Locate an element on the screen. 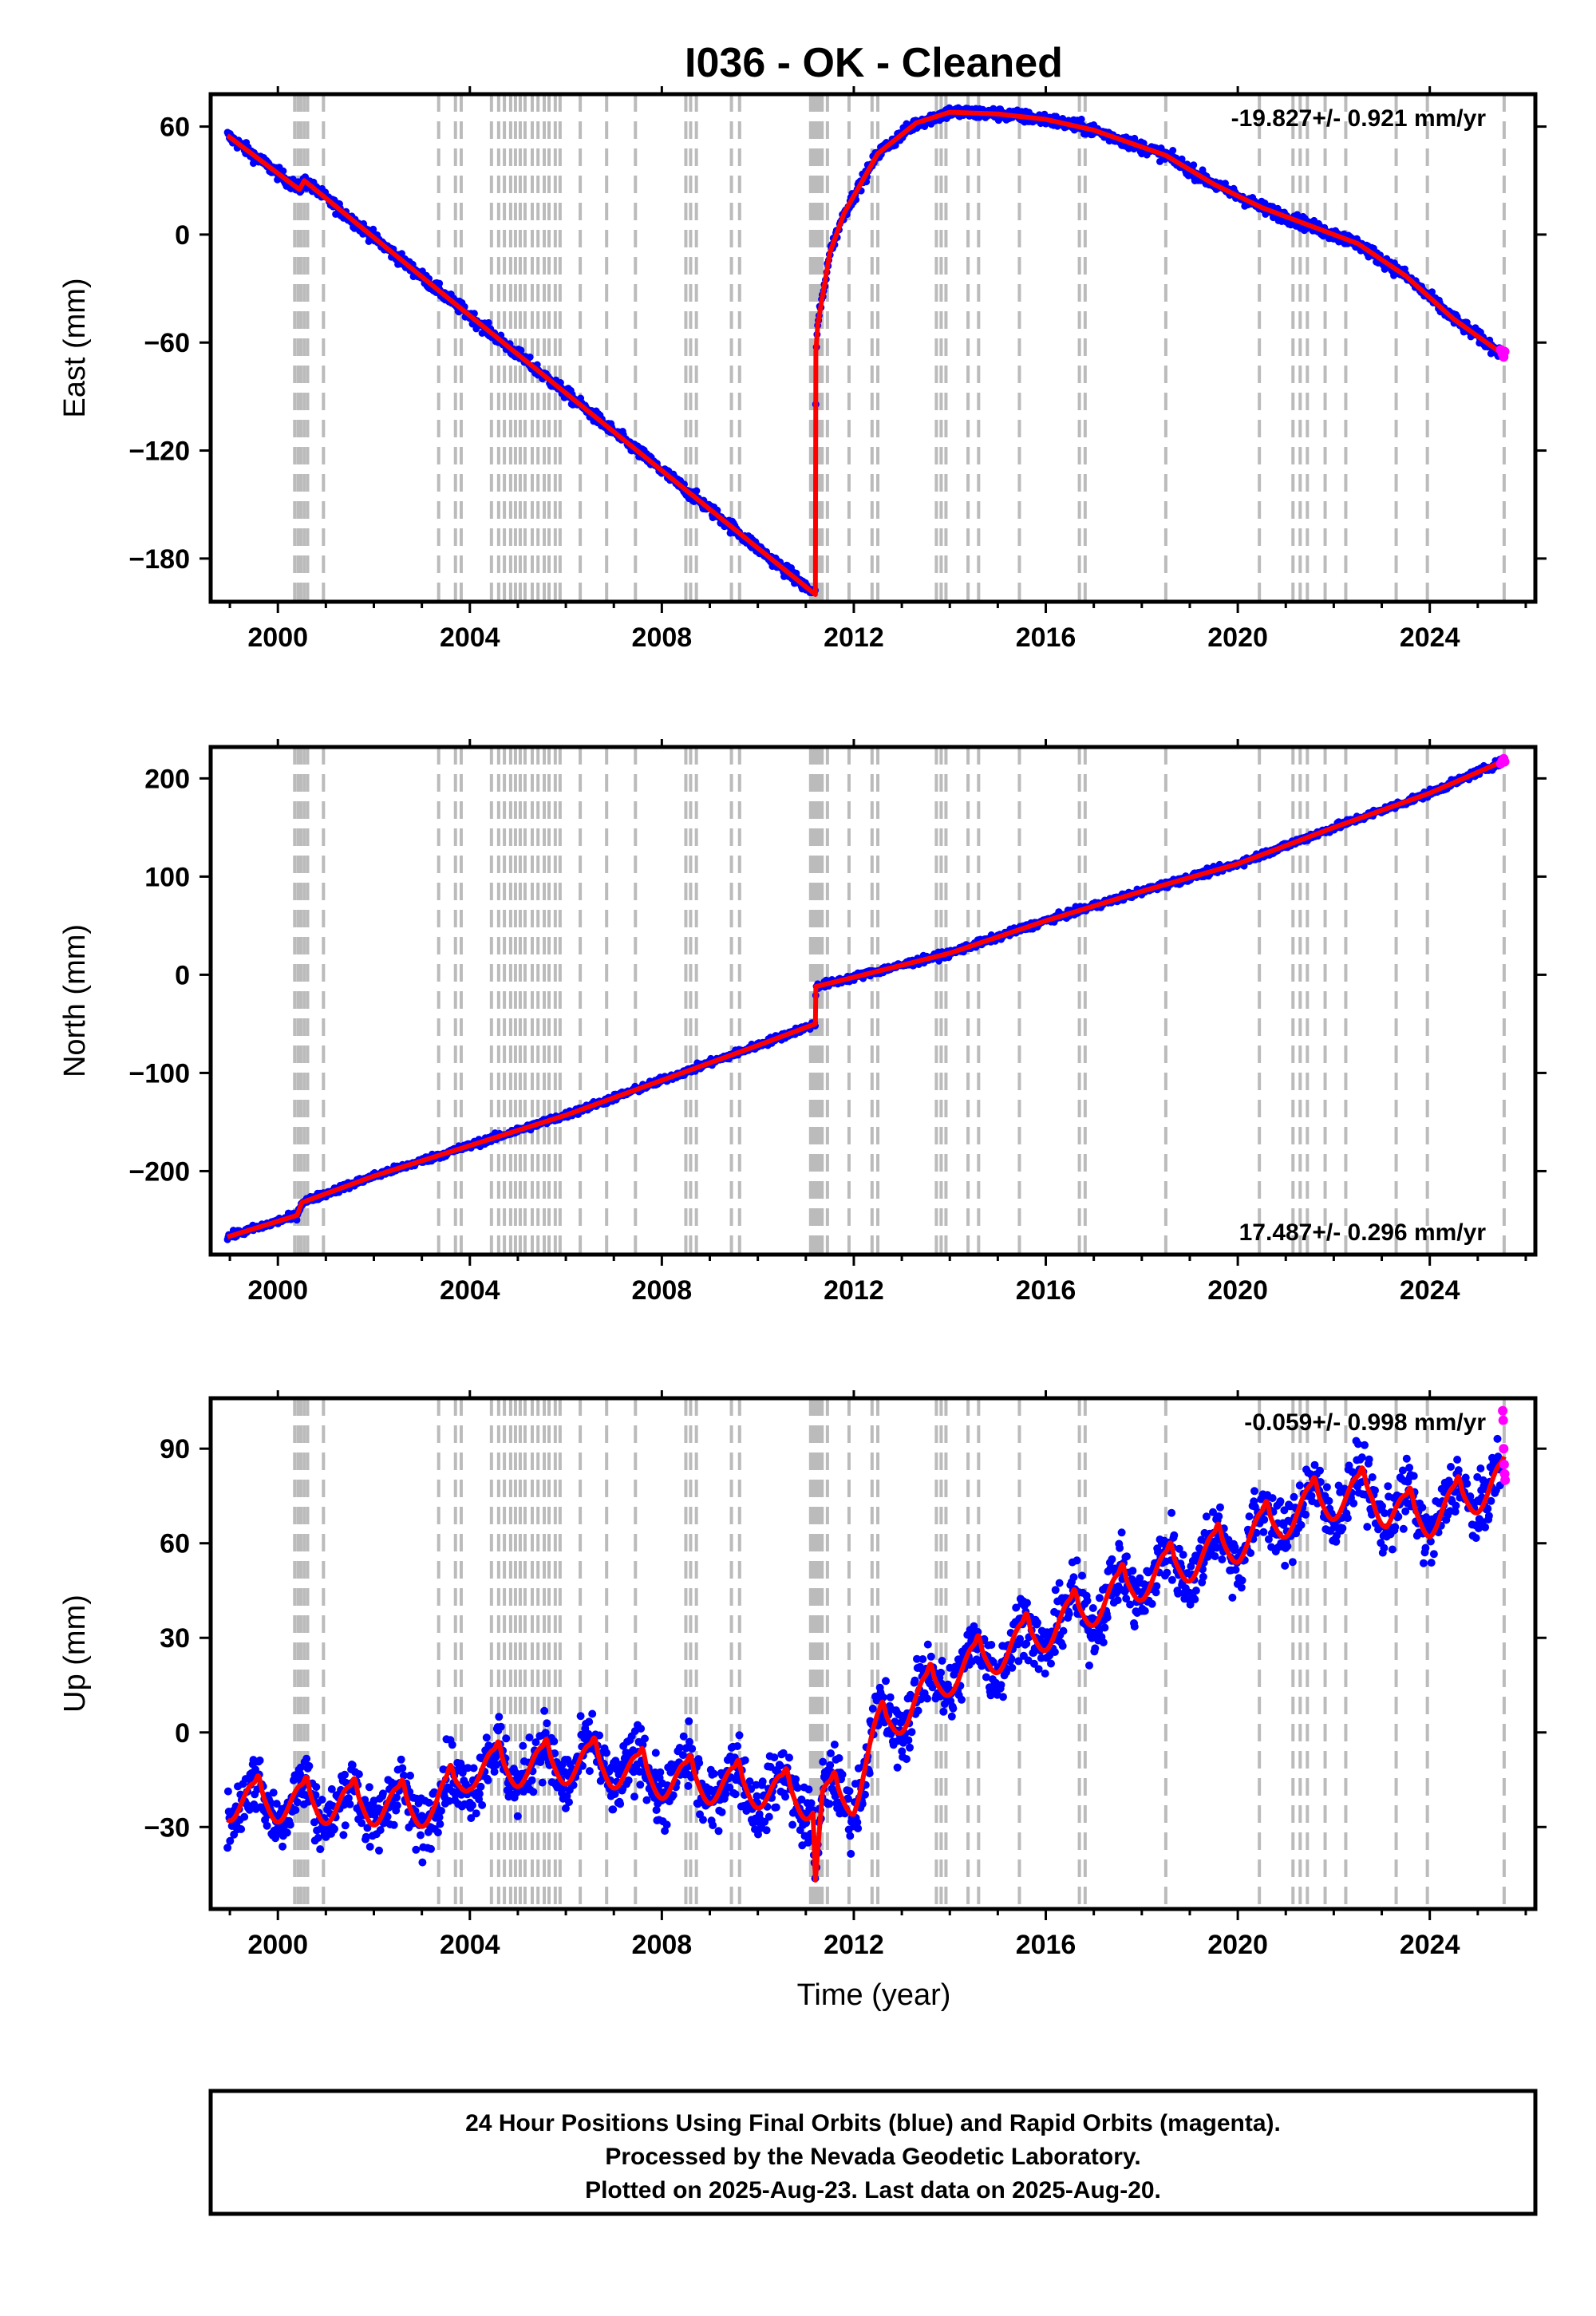 Image resolution: width=1596 pixels, height=2316 pixels. y-tick-label: −30 is located at coordinates (167, 1827).